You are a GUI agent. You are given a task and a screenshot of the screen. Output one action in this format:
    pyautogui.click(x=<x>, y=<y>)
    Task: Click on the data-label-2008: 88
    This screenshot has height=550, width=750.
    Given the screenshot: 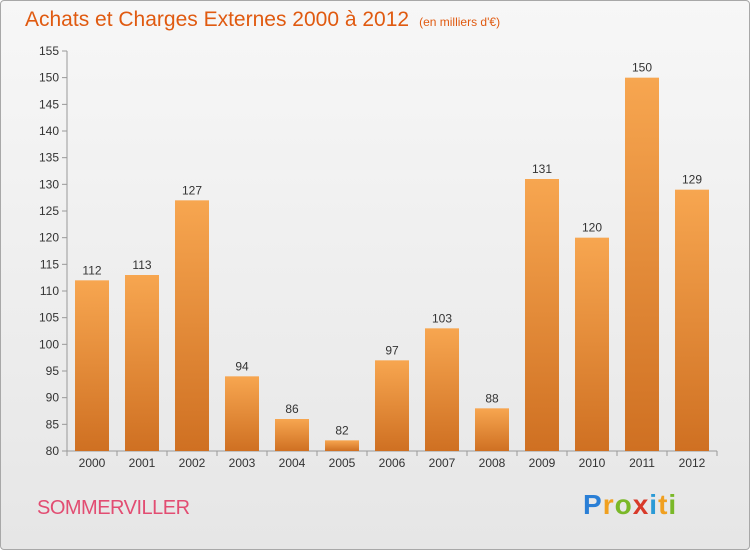 What is the action you would take?
    pyautogui.click(x=492, y=398)
    